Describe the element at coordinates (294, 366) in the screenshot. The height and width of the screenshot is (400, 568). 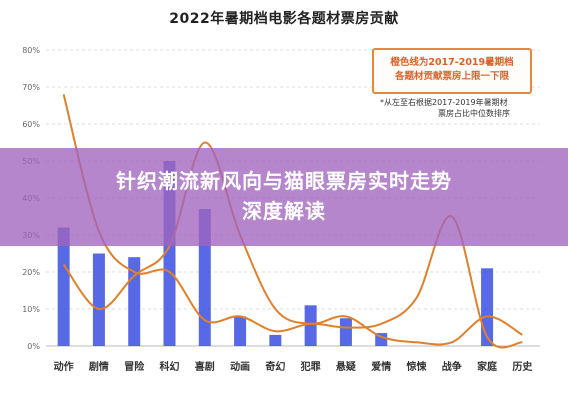
I see `x-axis-ticks: 动作 剧情 冒险 科幻 喜剧 动画 奇幻 犯罪 悬疑 爱情 惊悚 战争 家庭 历史` at that location.